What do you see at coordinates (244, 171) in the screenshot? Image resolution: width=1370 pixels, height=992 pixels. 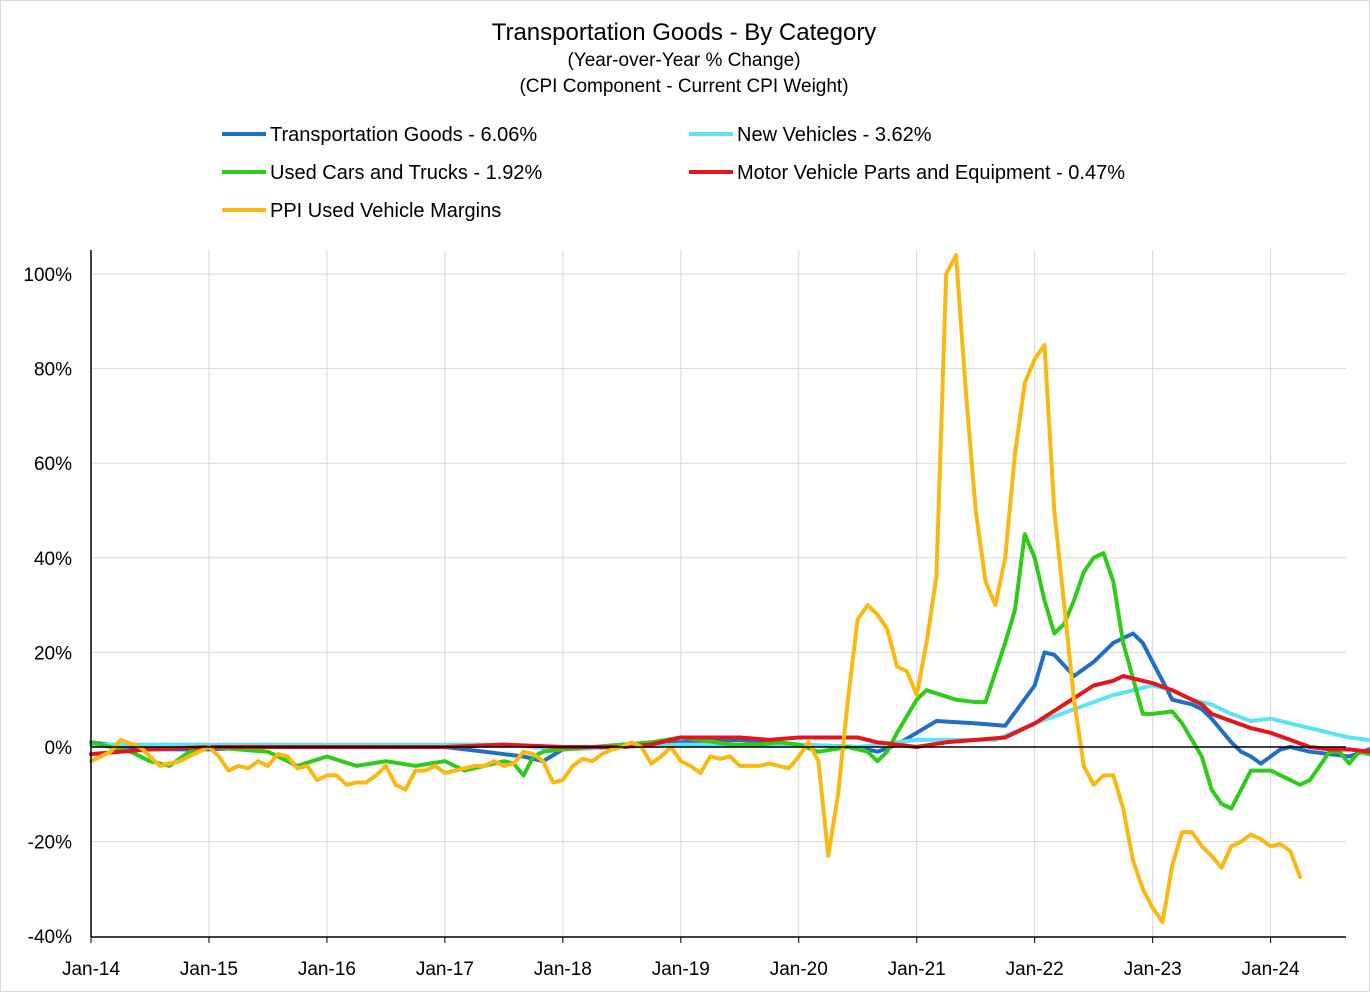 I see `legend-swatch-used-cars` at bounding box center [244, 171].